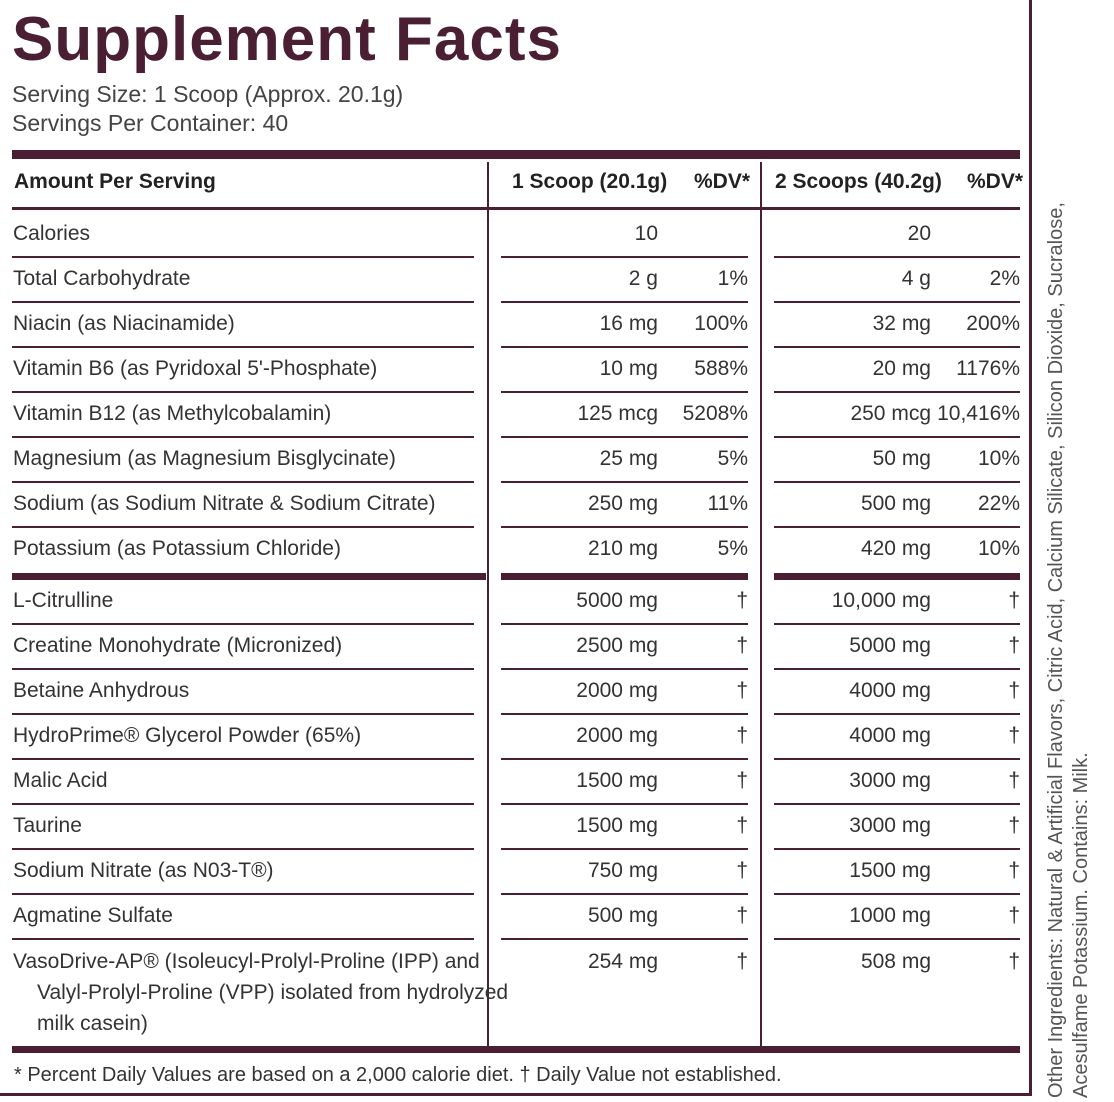  What do you see at coordinates (993, 323) in the screenshot?
I see `dv-two-scoops: 200%` at bounding box center [993, 323].